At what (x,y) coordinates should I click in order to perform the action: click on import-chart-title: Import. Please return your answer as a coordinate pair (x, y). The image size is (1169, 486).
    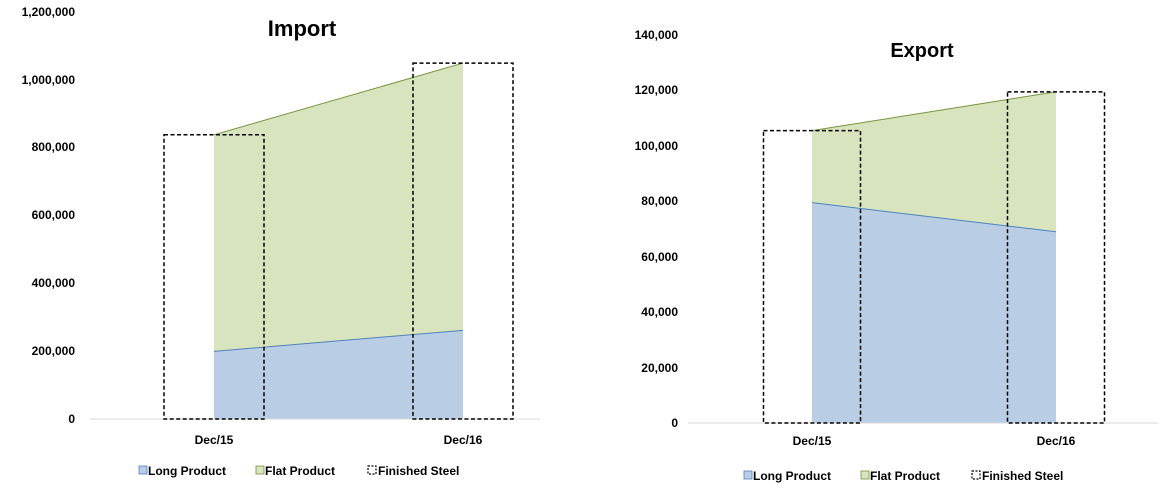
    Looking at the image, I should click on (302, 28).